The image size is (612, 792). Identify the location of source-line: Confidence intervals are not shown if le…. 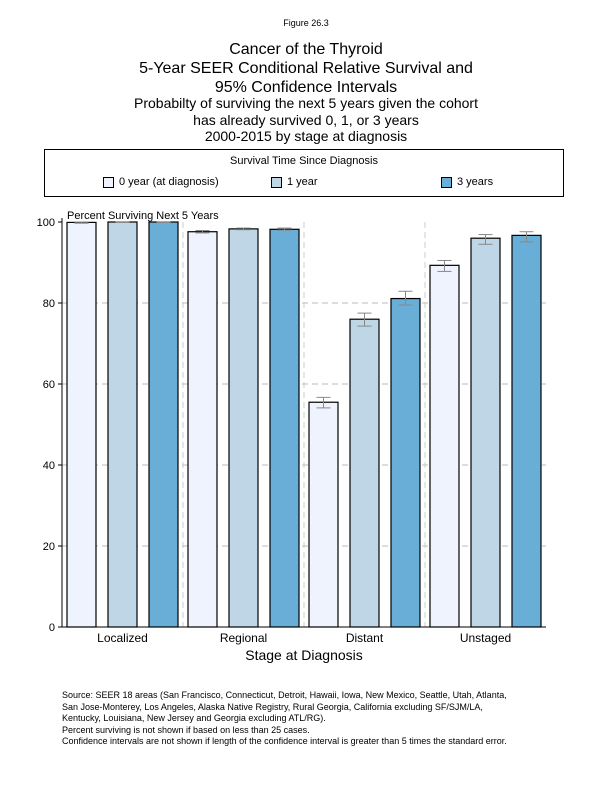
(284, 741).